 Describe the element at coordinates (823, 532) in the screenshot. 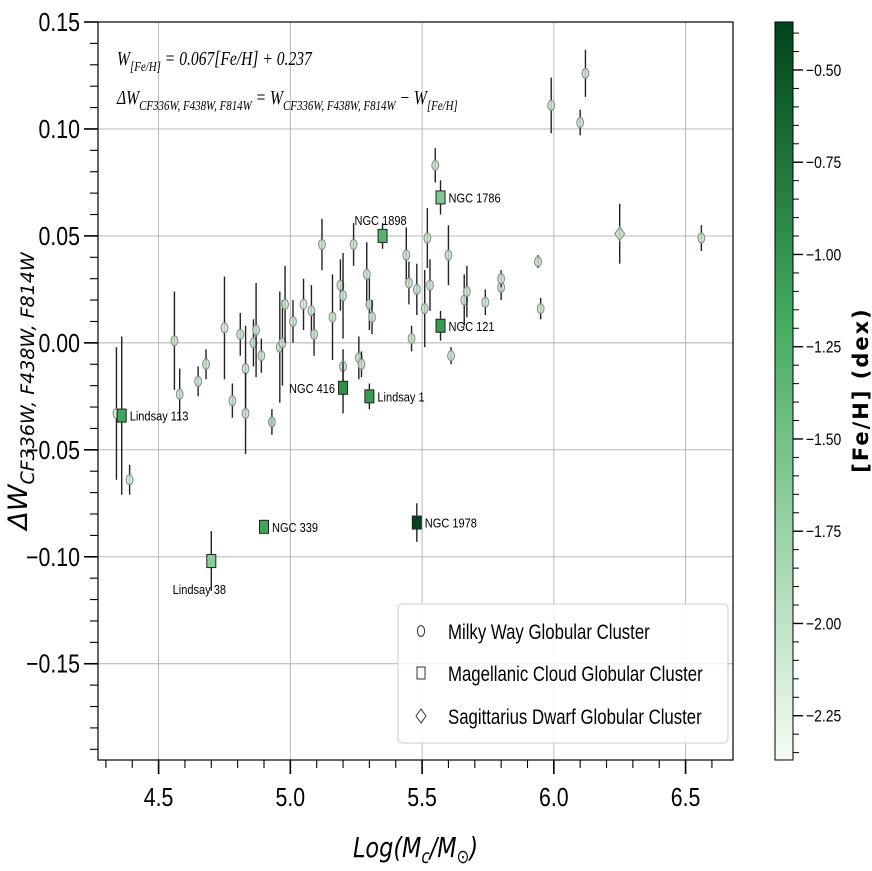

I see `colorbar-tick-label: −1.75` at that location.